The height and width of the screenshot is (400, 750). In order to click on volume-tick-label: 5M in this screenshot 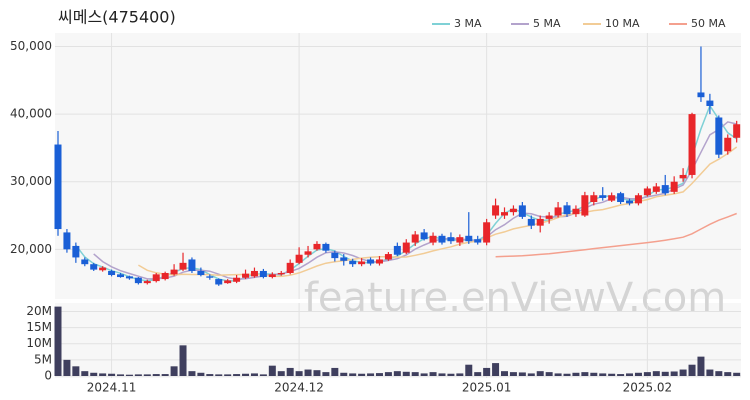, I will do `click(43, 359)`.